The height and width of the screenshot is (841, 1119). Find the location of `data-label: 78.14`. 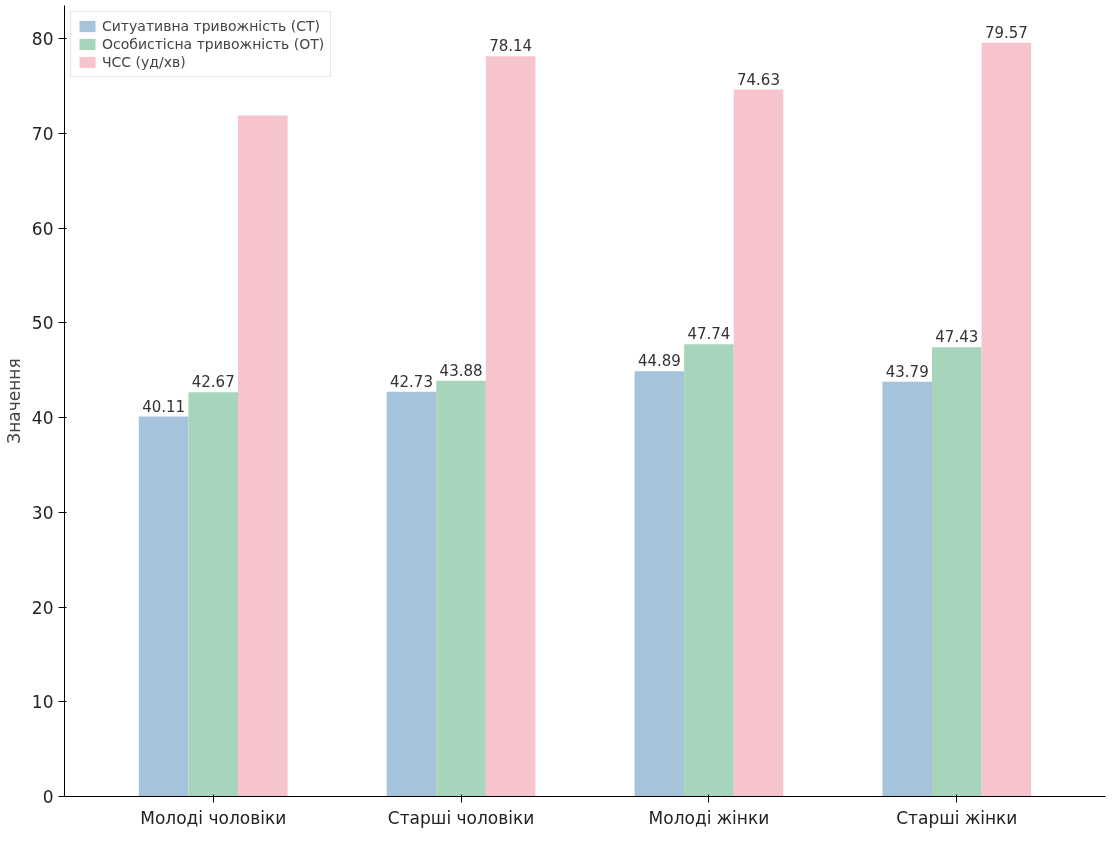

data-label: 78.14 is located at coordinates (511, 46).